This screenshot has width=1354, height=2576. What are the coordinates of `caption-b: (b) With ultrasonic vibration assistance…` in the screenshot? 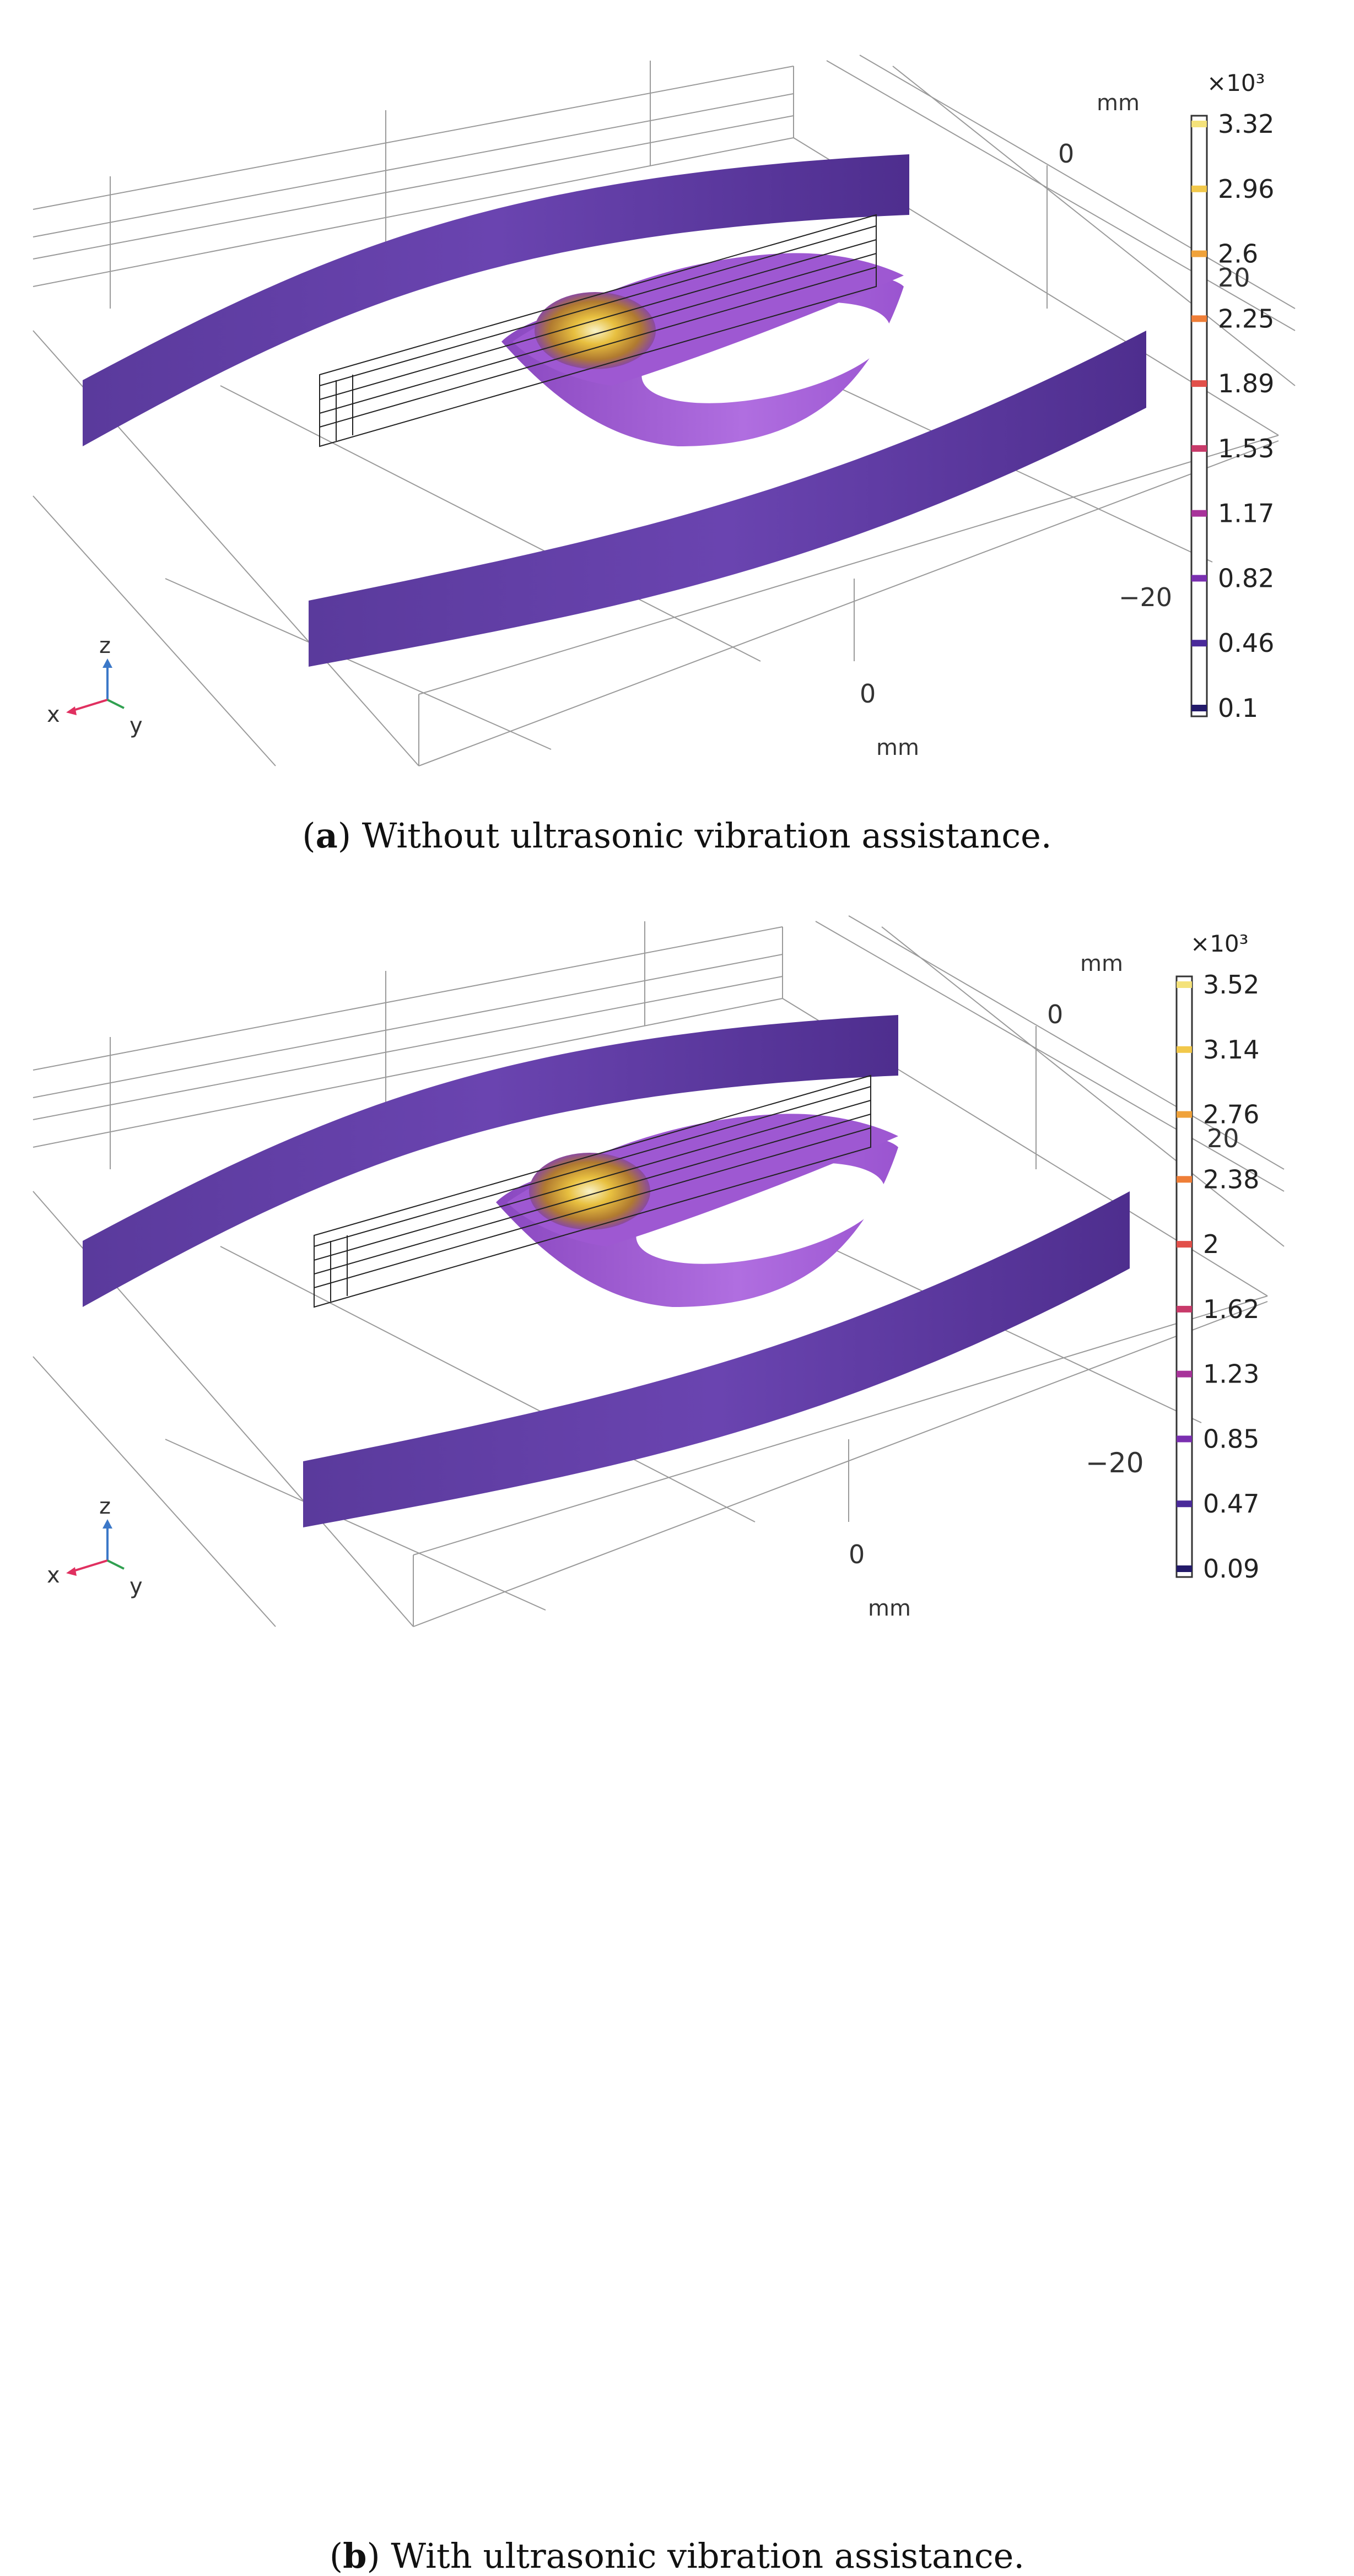 It's located at (677, 2556).